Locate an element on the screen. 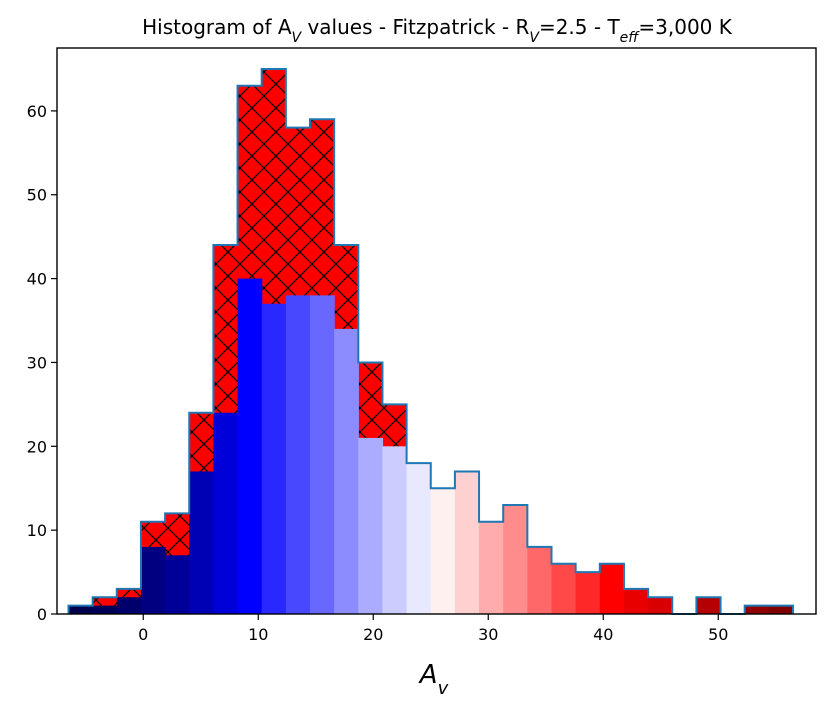  y-tick-label: 30 is located at coordinates (37, 362).